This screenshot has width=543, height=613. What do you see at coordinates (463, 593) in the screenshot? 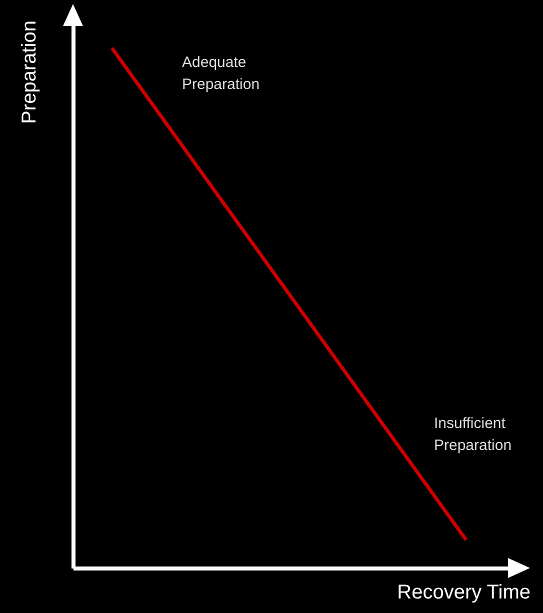
I see `x-axis-title: Recovery Time` at bounding box center [463, 593].